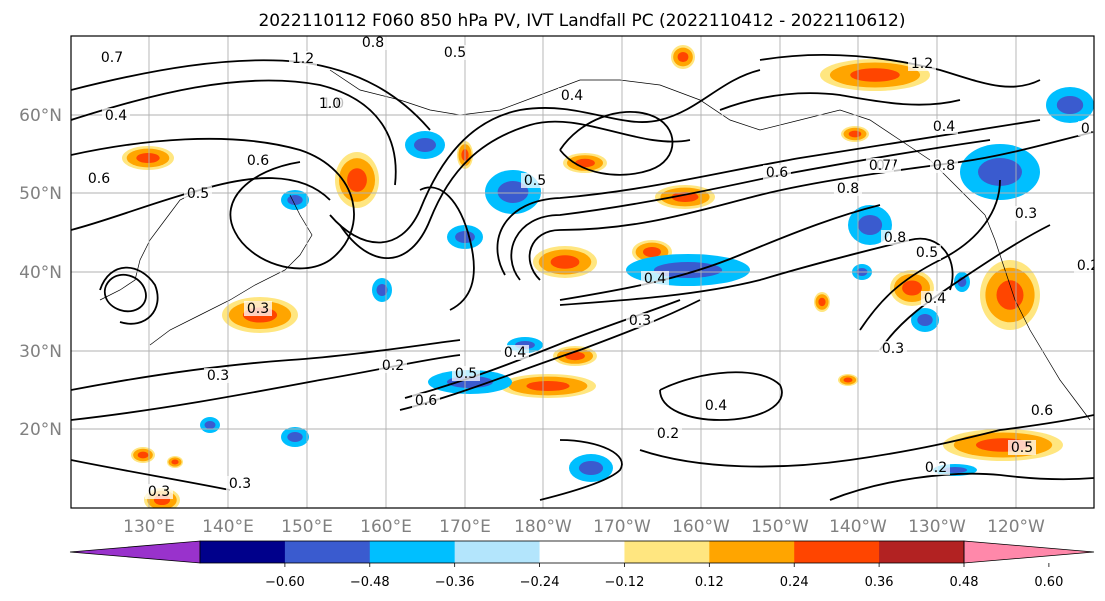 This screenshot has height=601, width=1105. I want to click on colorbar-tick-label: 0.24, so click(794, 582).